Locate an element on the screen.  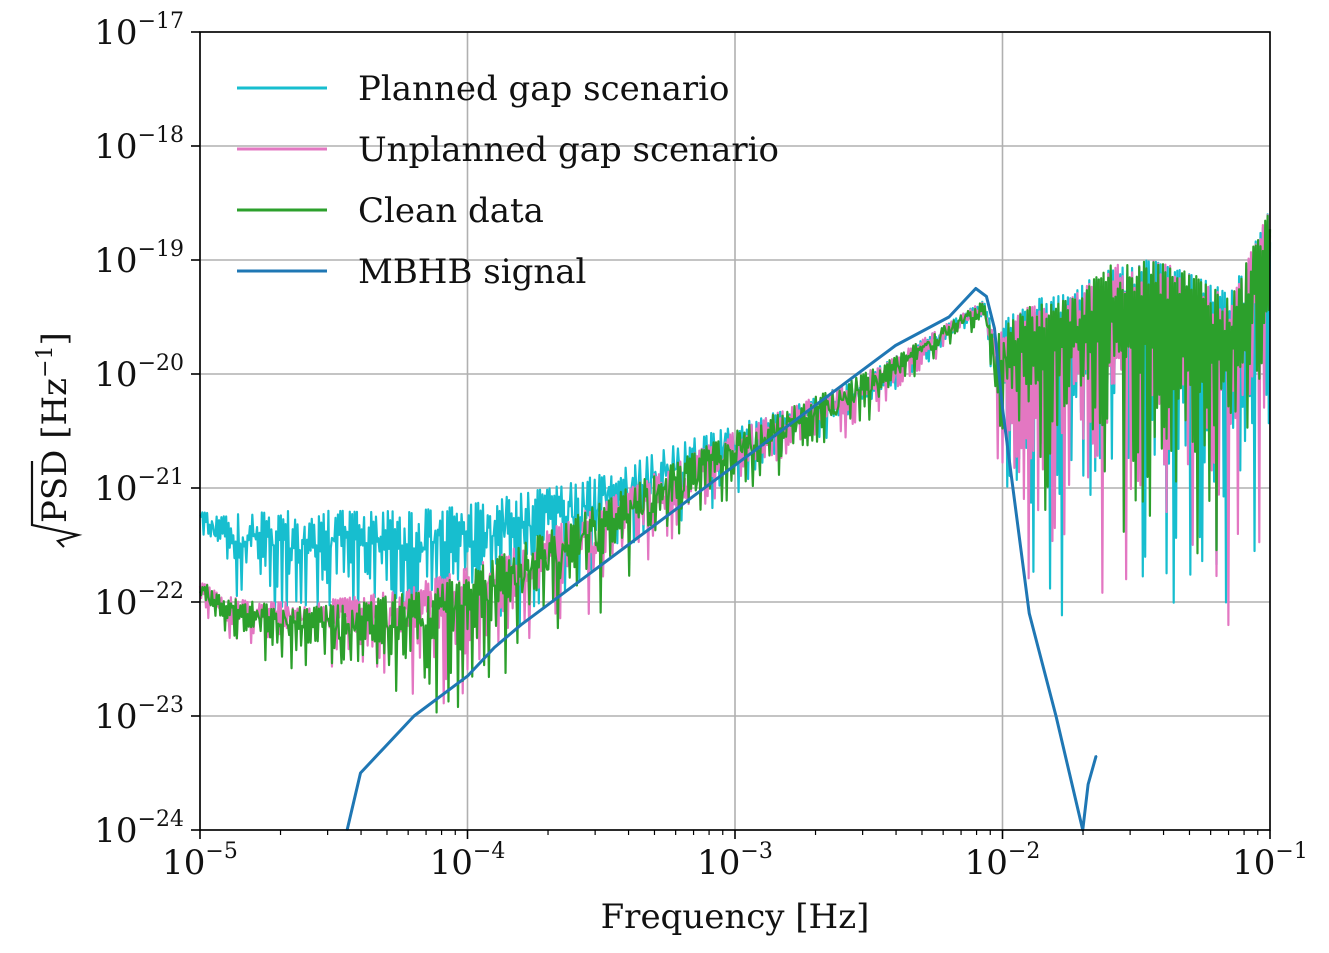
y-axis-label: PSD [Hz−1] is located at coordinates (56, 440).